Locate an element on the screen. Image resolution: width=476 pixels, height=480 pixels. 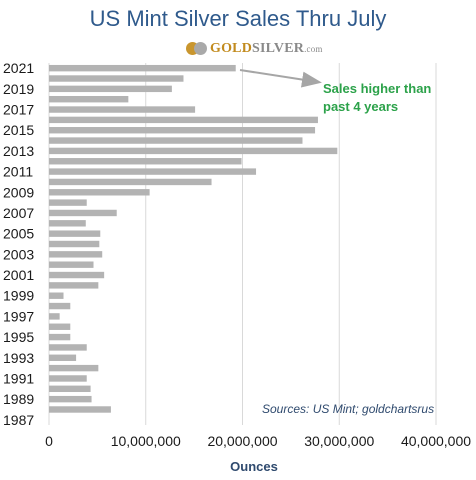
bar-1995 is located at coordinates (60, 337).